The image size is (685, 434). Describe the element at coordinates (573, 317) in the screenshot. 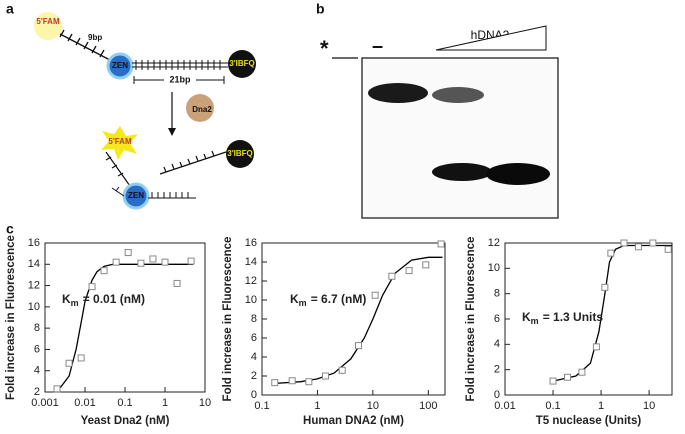

I see `annotation-text: = 1.3 Units` at that location.